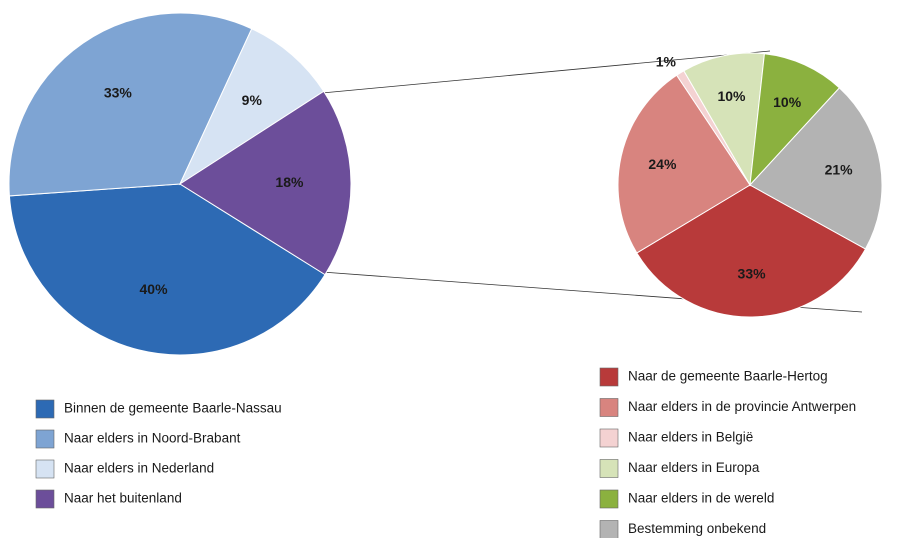 This screenshot has height=538, width=924. What do you see at coordinates (742, 406) in the screenshot?
I see `legend-label: Naar elders in de provincie Antwerpen` at bounding box center [742, 406].